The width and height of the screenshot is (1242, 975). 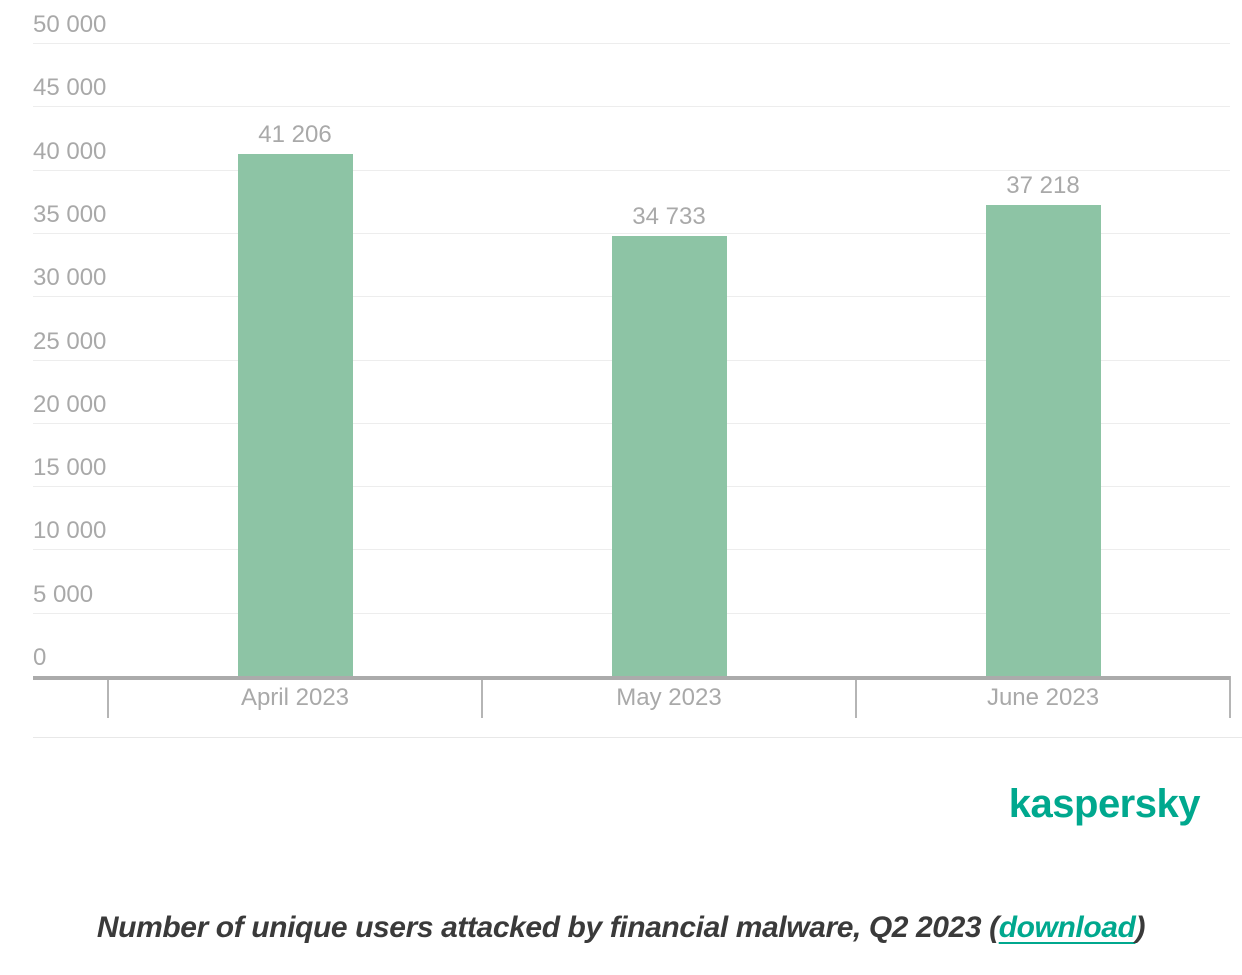 I want to click on y-axis-tick-label: 0, so click(x=40, y=657).